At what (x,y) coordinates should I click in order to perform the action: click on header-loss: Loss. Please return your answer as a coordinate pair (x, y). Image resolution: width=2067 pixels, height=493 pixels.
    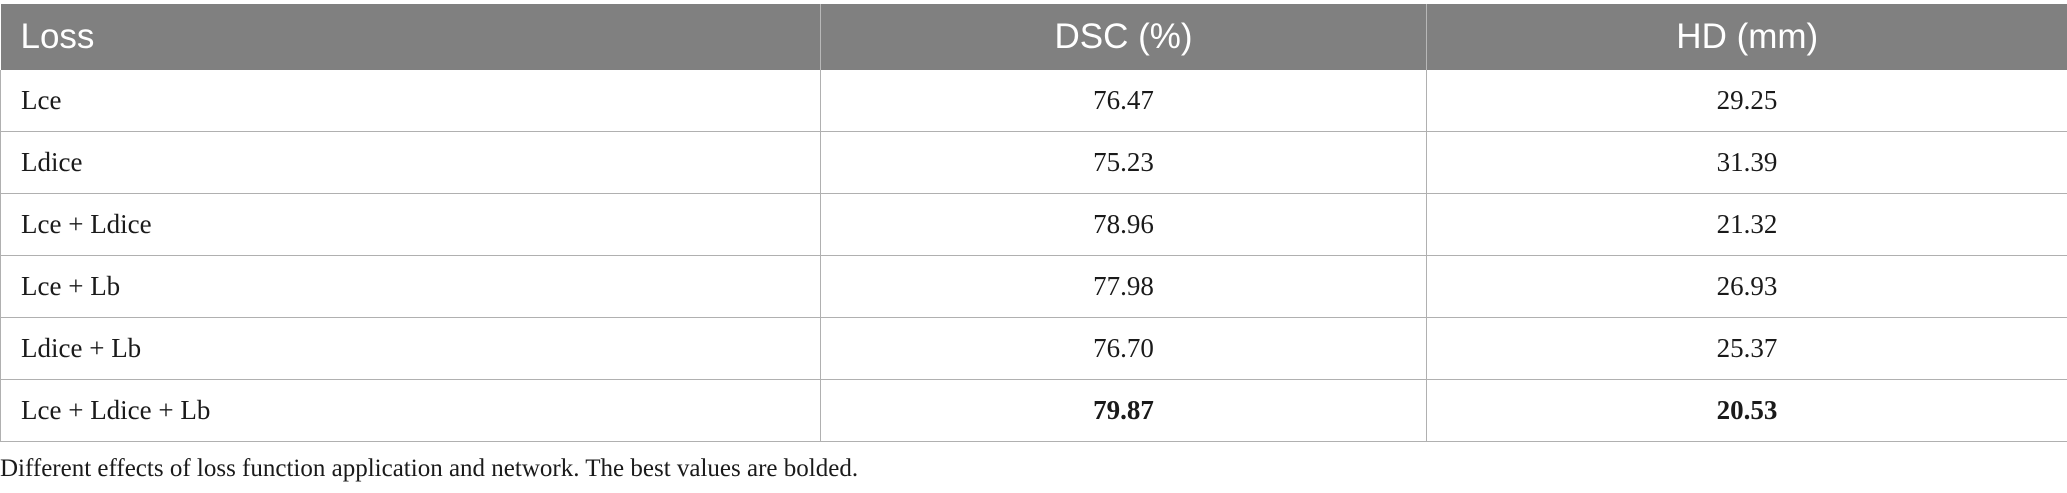
    Looking at the image, I should click on (410, 37).